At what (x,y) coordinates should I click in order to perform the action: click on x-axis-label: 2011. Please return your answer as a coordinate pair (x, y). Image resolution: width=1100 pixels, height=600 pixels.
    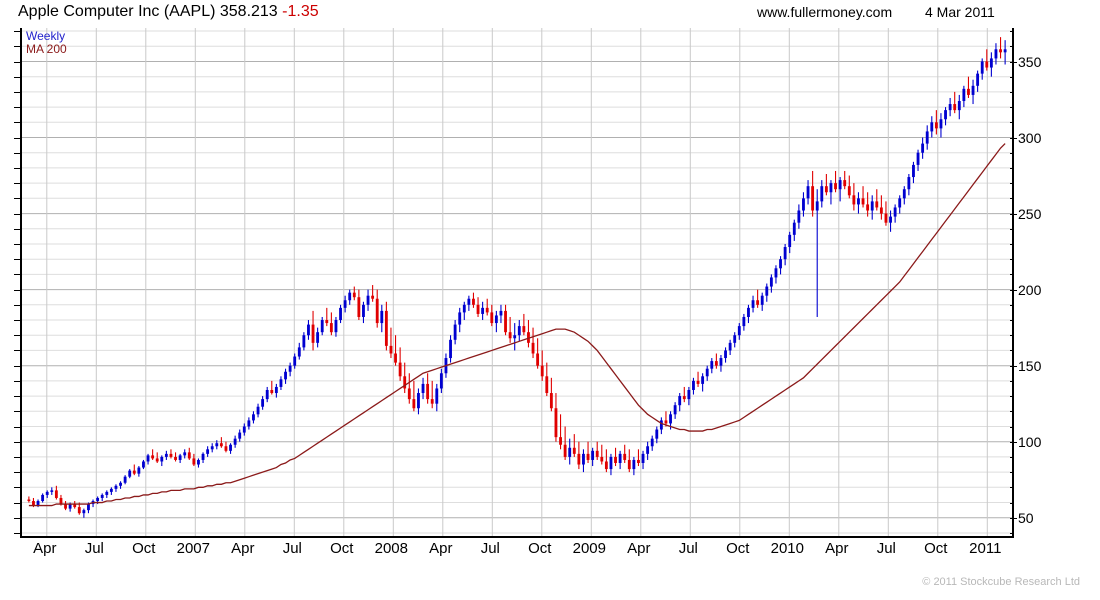
    Looking at the image, I should click on (985, 548).